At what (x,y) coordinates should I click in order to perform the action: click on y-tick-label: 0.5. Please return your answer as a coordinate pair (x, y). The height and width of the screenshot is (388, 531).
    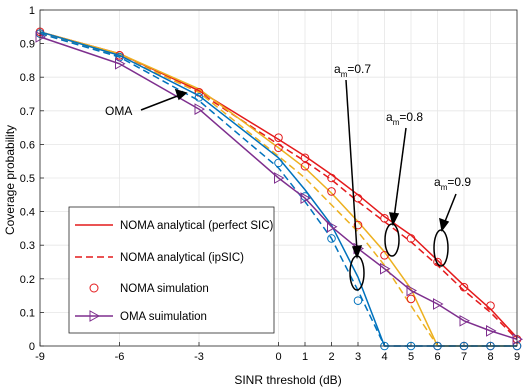
    Looking at the image, I should click on (27, 179).